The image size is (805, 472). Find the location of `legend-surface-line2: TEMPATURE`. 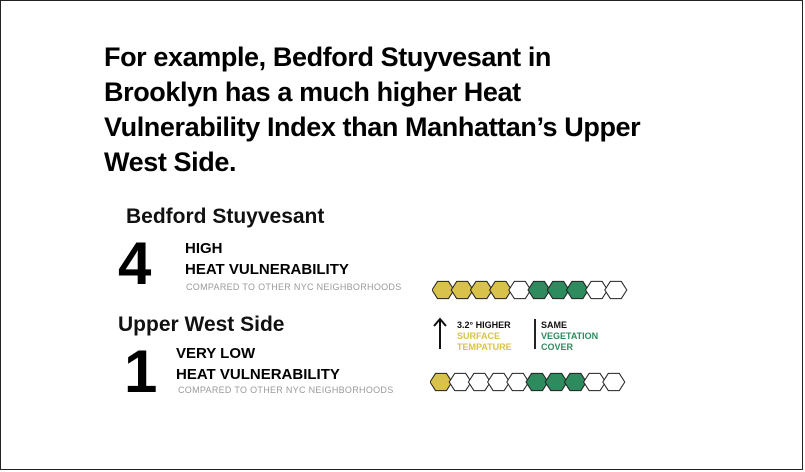

legend-surface-line2: TEMPATURE is located at coordinates (484, 347).